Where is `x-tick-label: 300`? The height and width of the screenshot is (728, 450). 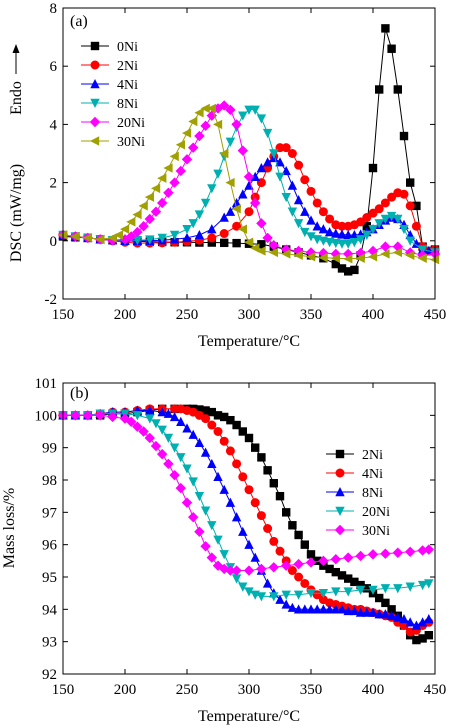 x-tick-label: 300 is located at coordinates (249, 690).